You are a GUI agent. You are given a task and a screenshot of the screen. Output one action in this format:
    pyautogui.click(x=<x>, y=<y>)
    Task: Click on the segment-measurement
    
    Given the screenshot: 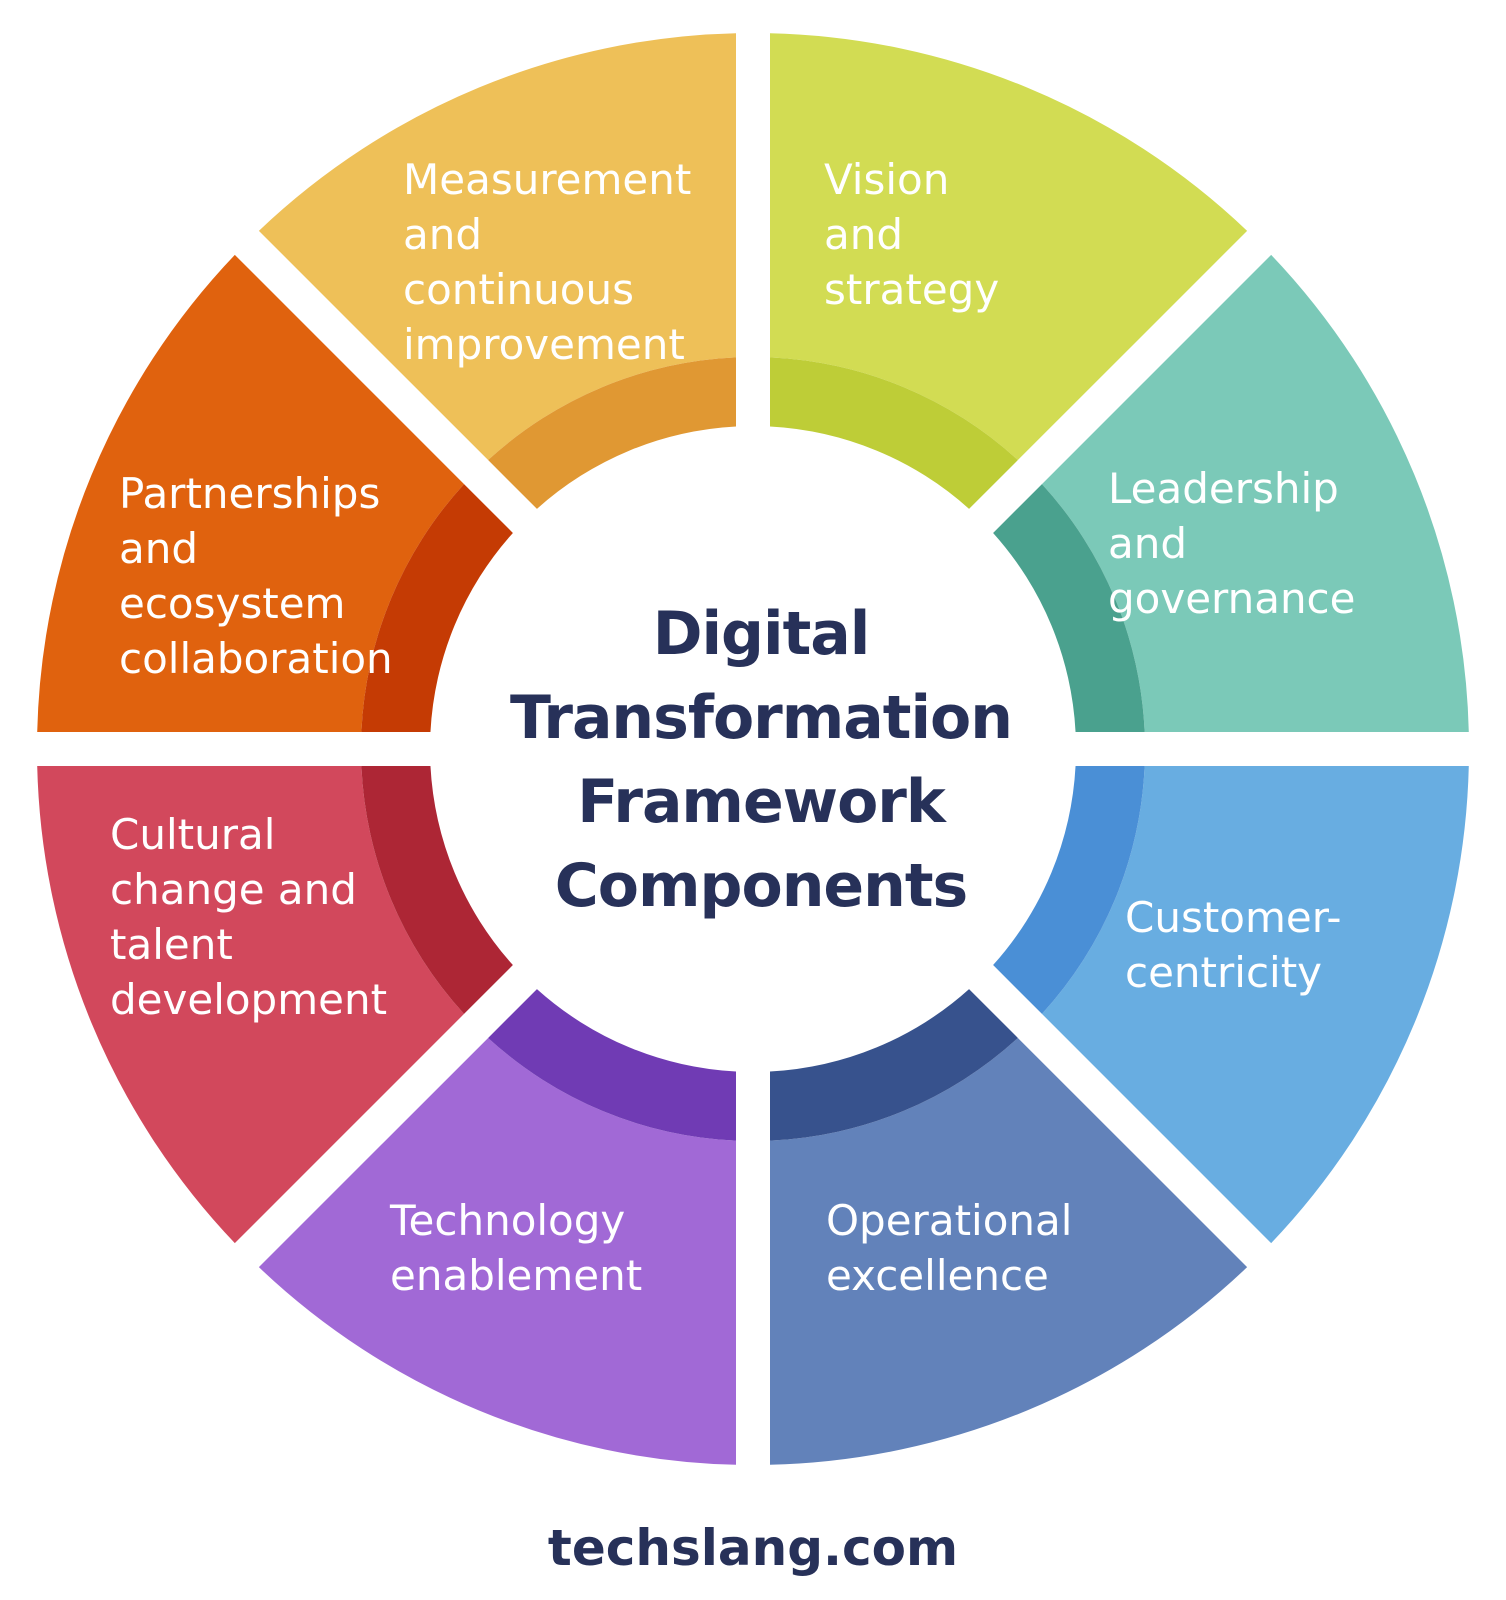 What is the action you would take?
    pyautogui.click(x=497, y=271)
    